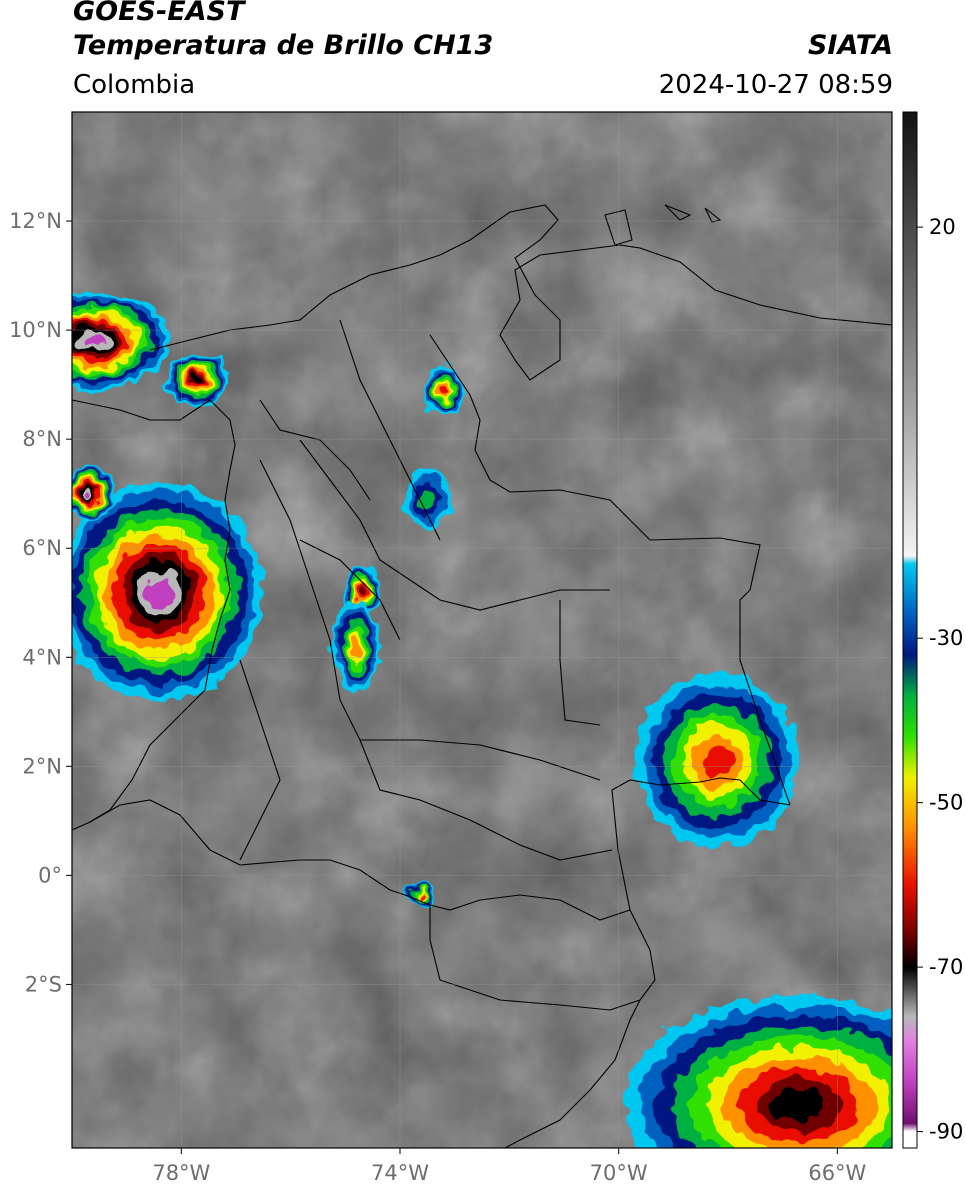 The width and height of the screenshot is (966, 1190). I want to click on lat-tick-label: 4°N, so click(42, 657).